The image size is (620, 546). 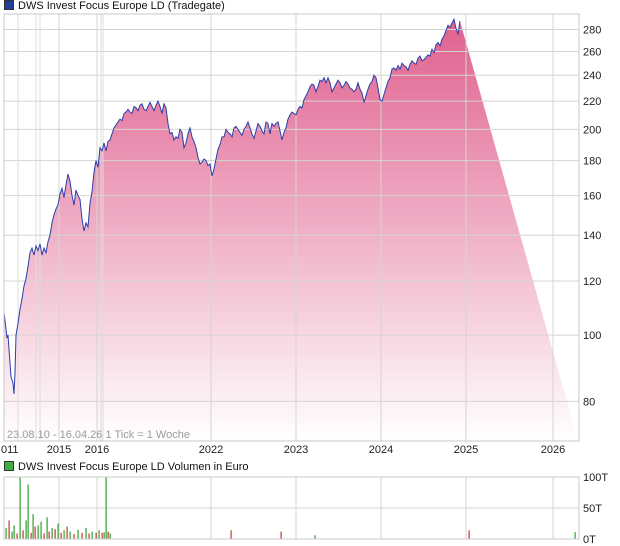 What do you see at coordinates (592, 52) in the screenshot?
I see `price-ytick-label-260: 260` at bounding box center [592, 52].